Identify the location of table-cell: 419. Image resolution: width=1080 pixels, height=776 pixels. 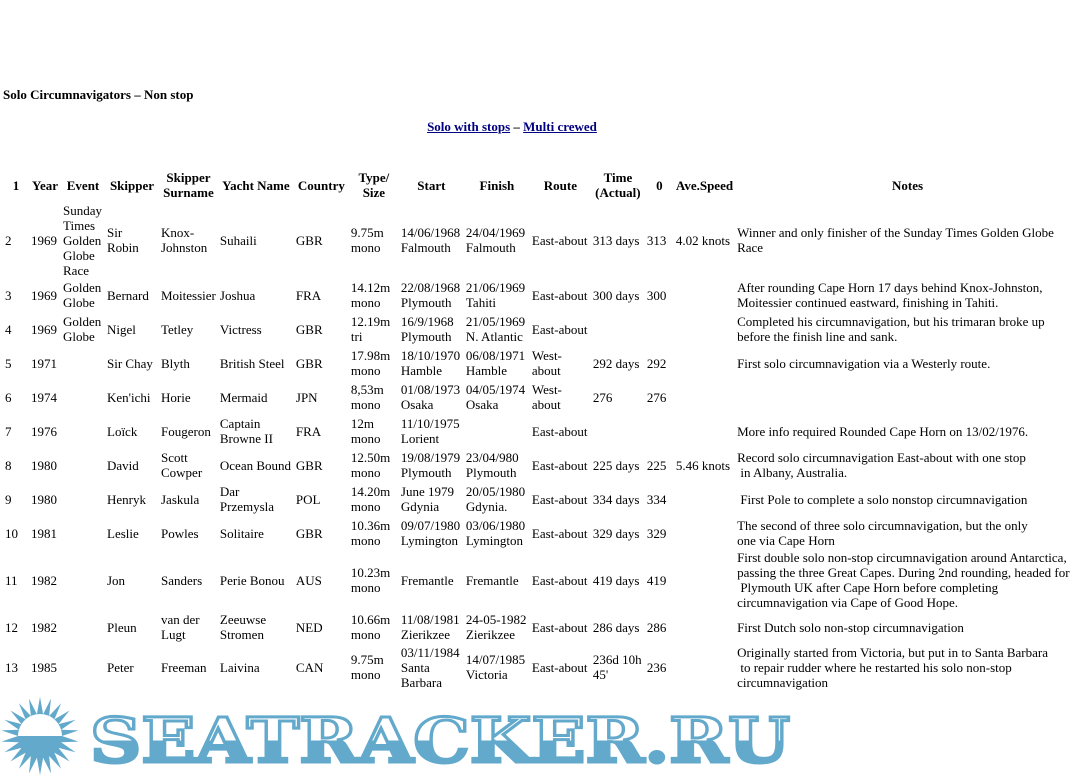
(656, 580).